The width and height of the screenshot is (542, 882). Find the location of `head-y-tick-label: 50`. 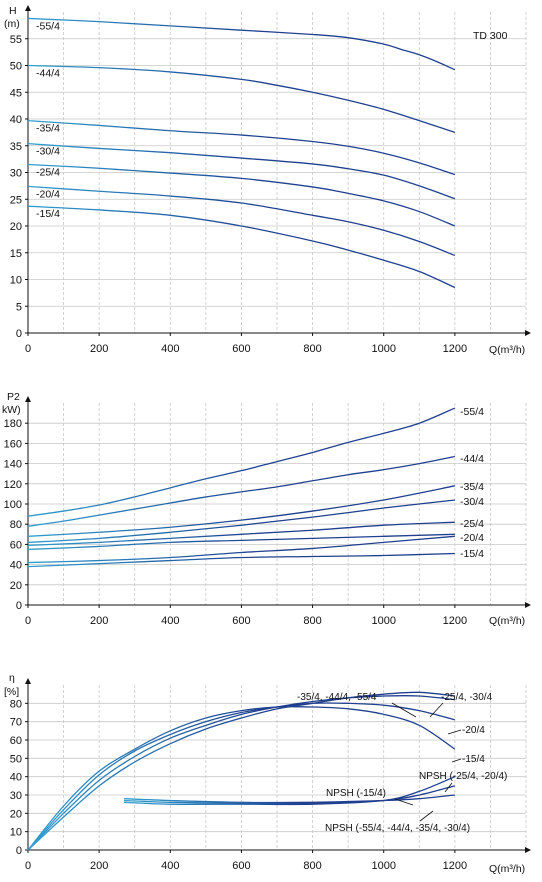

head-y-tick-label: 50 is located at coordinates (16, 67).